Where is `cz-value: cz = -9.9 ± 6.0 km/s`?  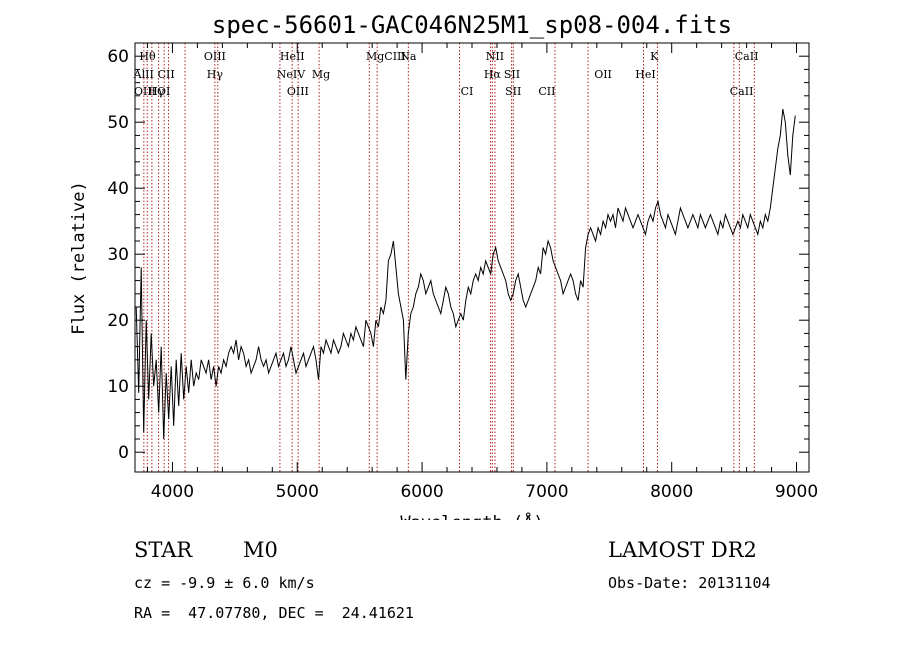
cz-value: cz = -9.9 ± 6.0 km/s is located at coordinates (224, 583).